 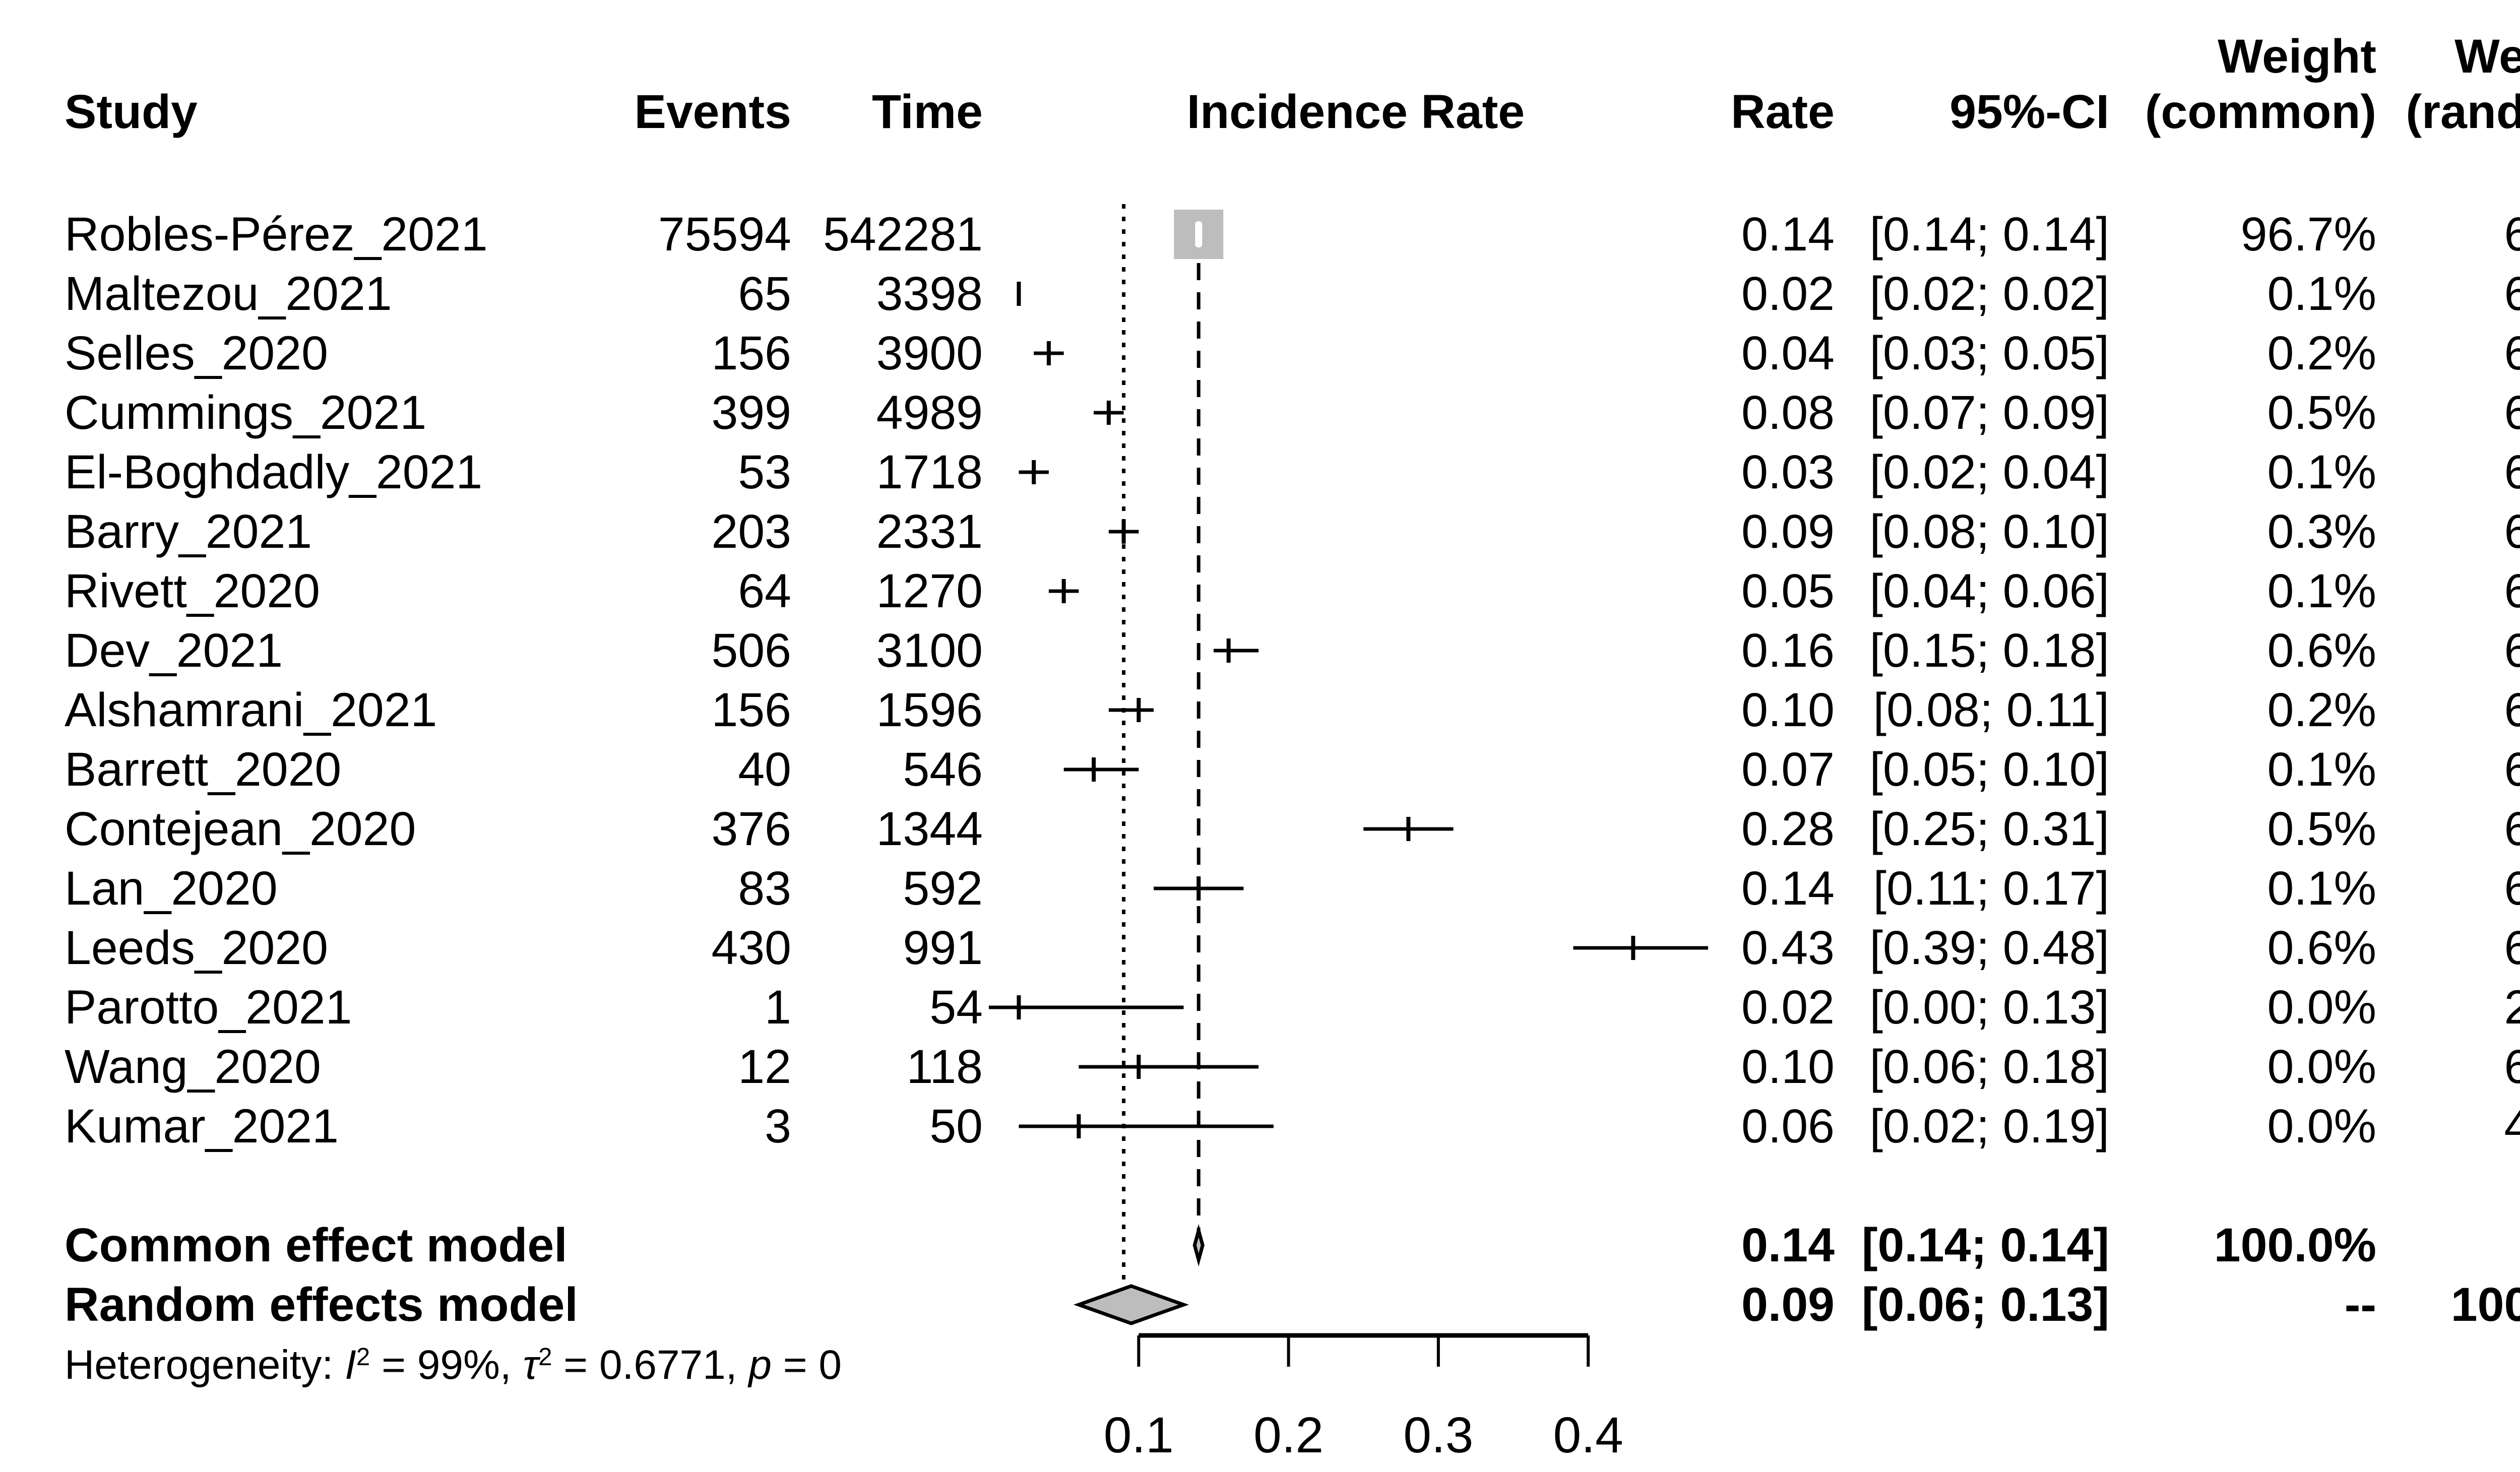 What do you see at coordinates (650, 1365) in the screenshot?
I see `het-tau-value: = 0.6771,` at bounding box center [650, 1365].